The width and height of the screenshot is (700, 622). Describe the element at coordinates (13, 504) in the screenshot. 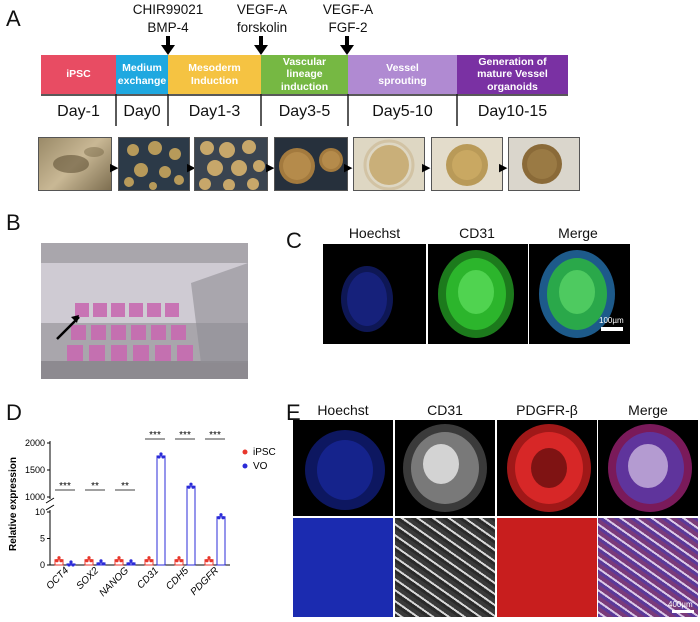

I see `y-axis-label: Relative expression` at that location.